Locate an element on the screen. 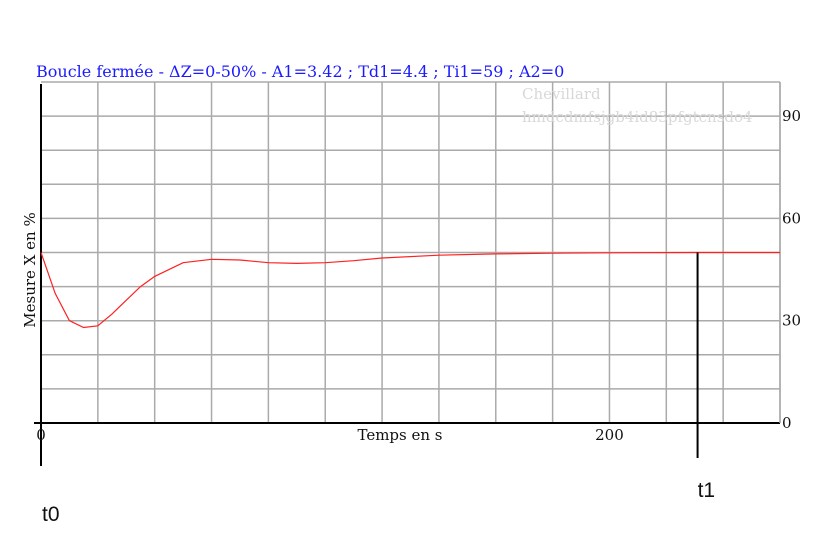 Image resolution: width=840 pixels, height=558 pixels. series-line is located at coordinates (410, 290).